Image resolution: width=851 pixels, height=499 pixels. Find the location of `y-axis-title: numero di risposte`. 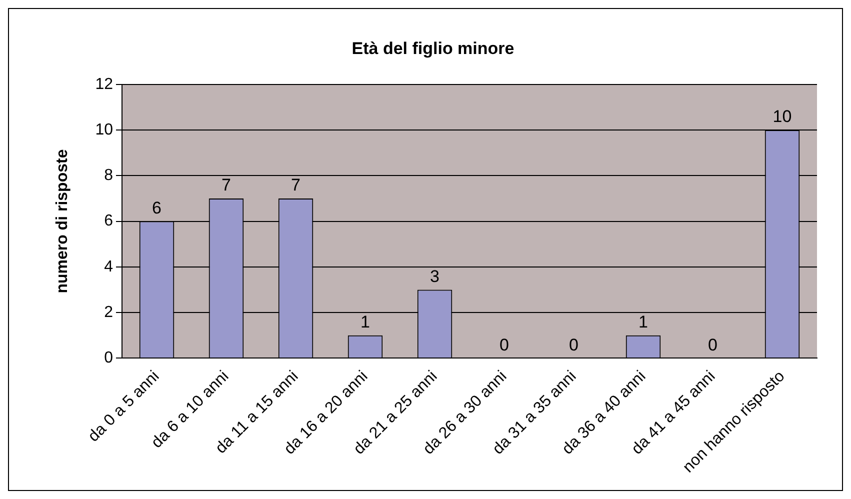

y-axis-title: numero di risposte is located at coordinates (63, 221).